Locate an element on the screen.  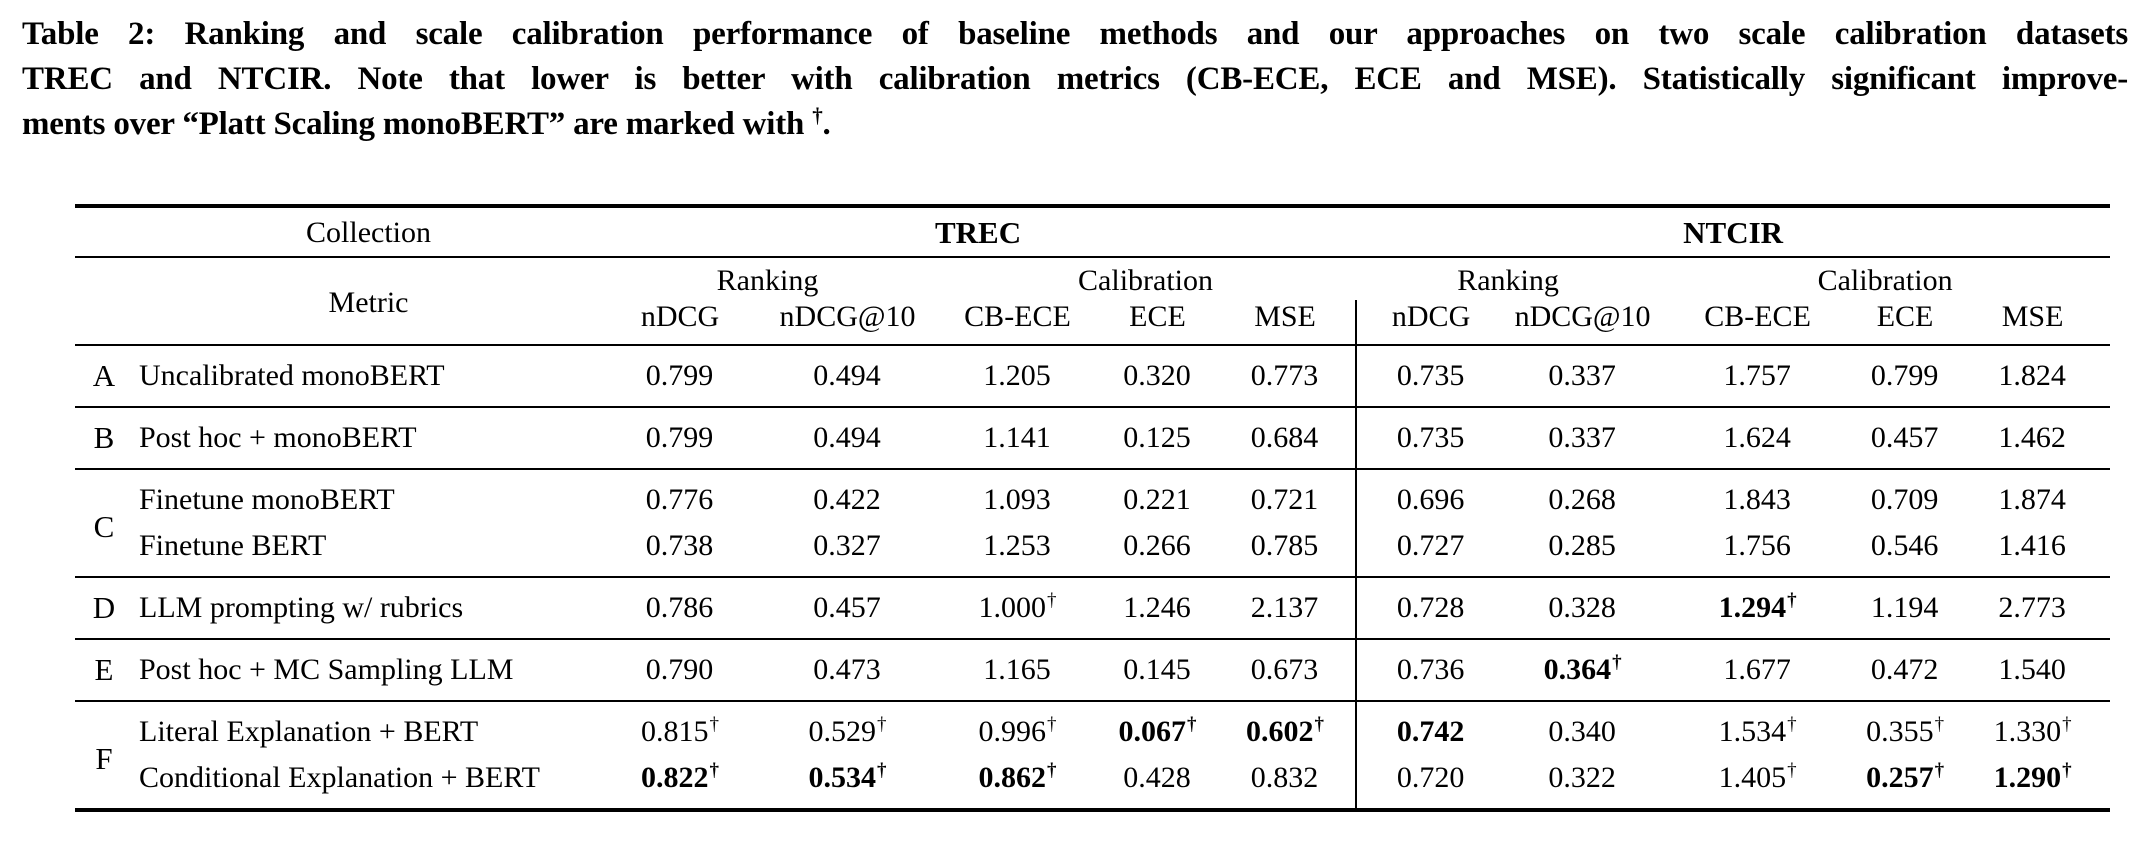
metric-cell: 0.355† is located at coordinates (1905, 731).